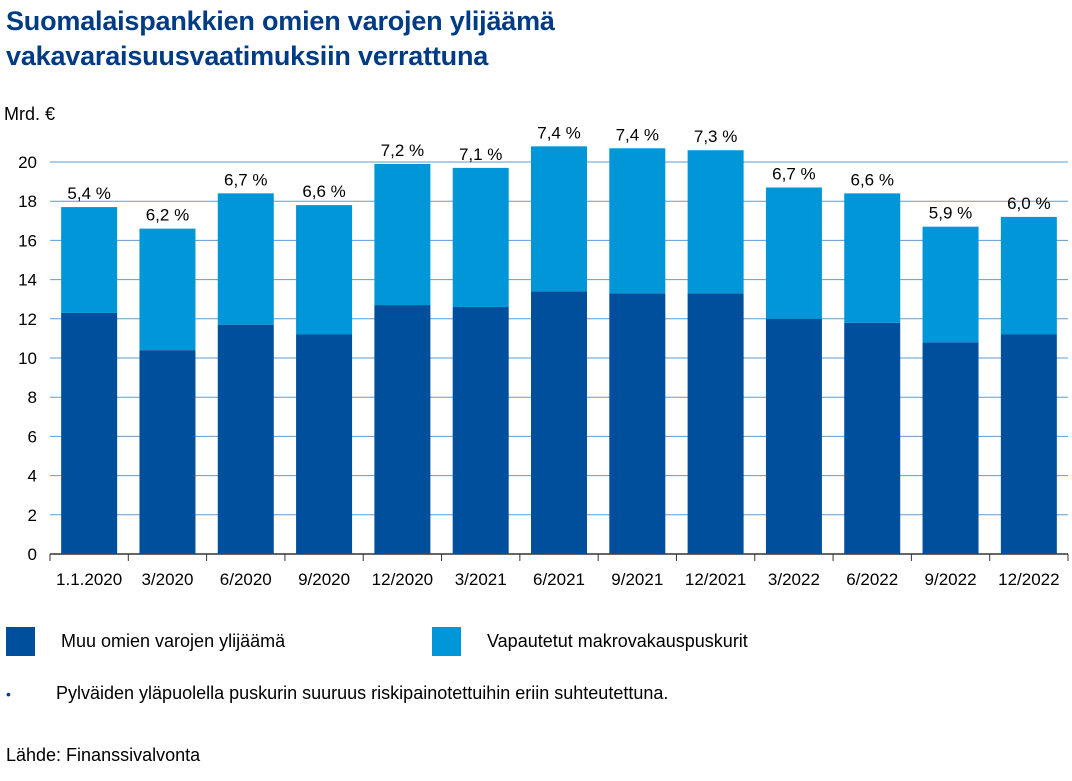  Describe the element at coordinates (715, 136) in the screenshot. I see `bar-data-label: 7,3 %` at that location.